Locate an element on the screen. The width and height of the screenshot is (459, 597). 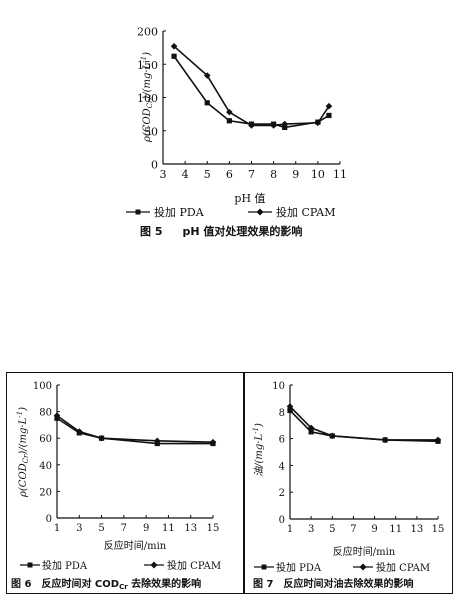
y-tick-label: 60 is located at coordinates (45, 439).